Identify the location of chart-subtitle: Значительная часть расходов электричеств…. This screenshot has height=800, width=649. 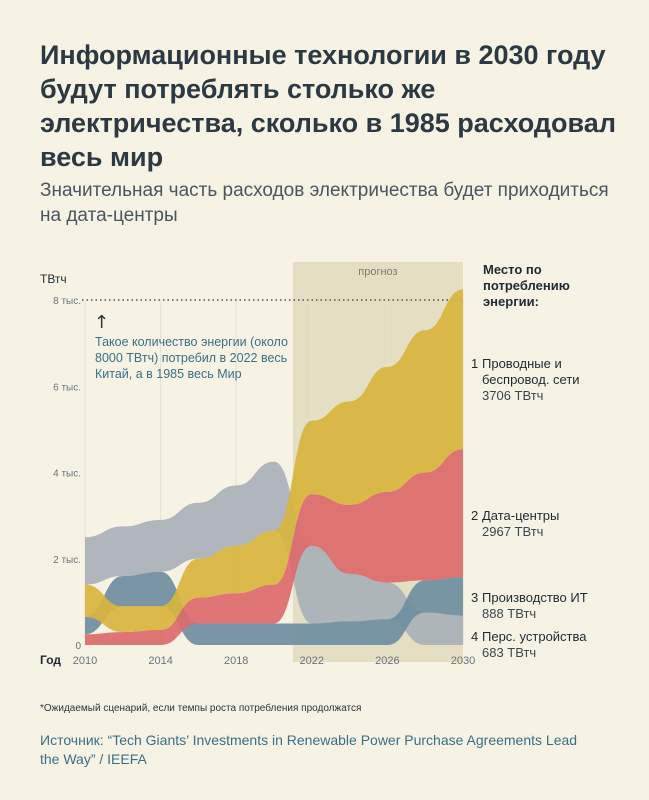
(324, 203).